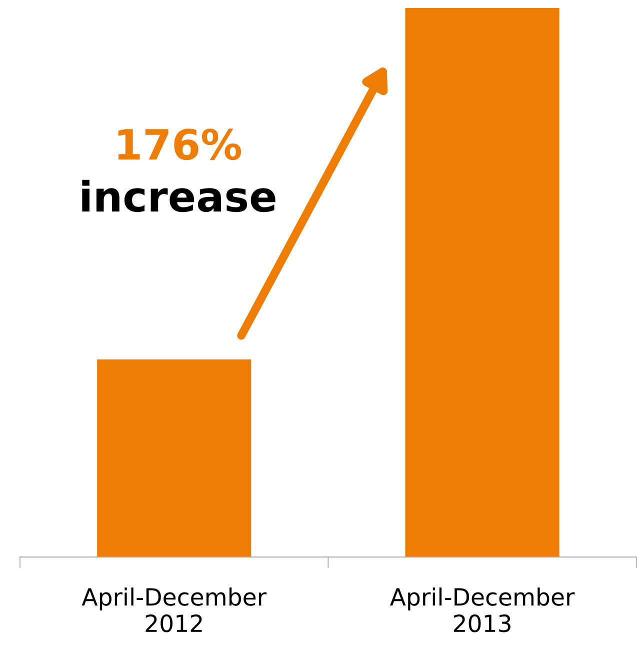  Describe the element at coordinates (482, 610) in the screenshot. I see `x-tick-label: April-December 2013` at that location.